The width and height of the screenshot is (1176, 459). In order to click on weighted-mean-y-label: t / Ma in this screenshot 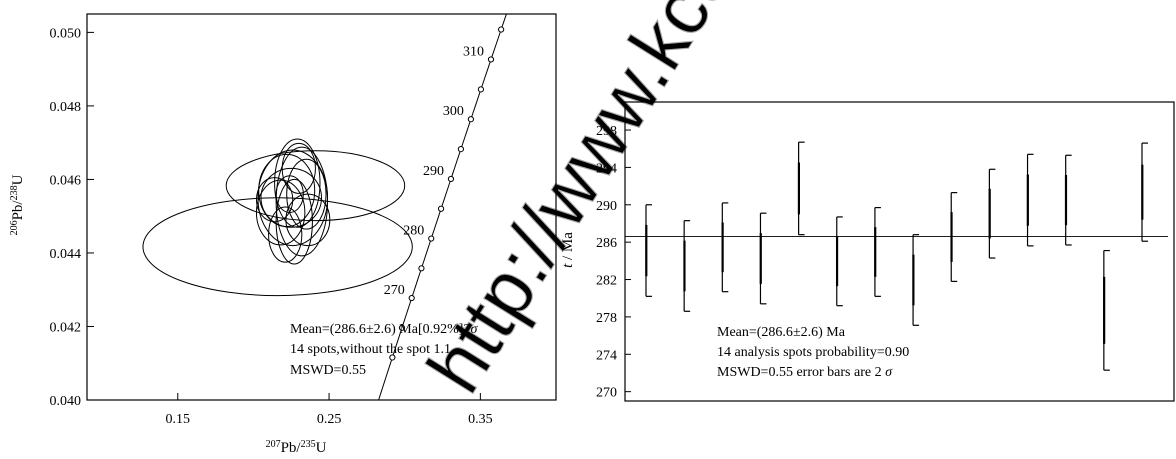, I will do `click(568, 250)`.